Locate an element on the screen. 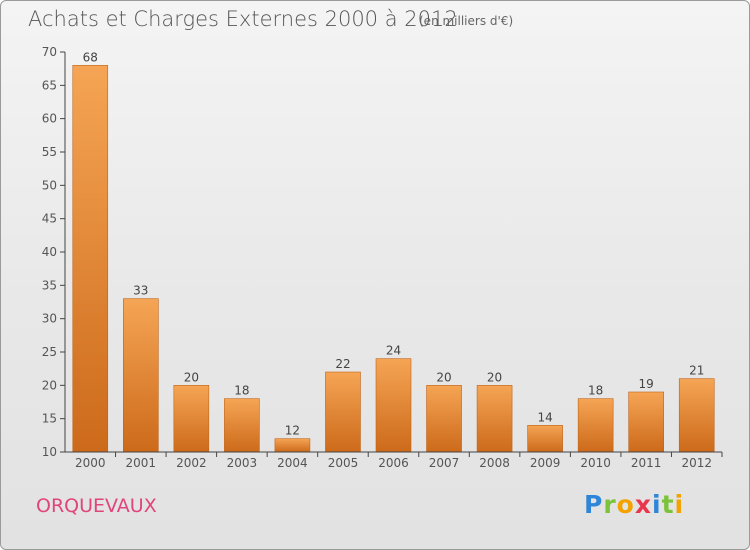  bar-value-label: 21 is located at coordinates (696, 371).